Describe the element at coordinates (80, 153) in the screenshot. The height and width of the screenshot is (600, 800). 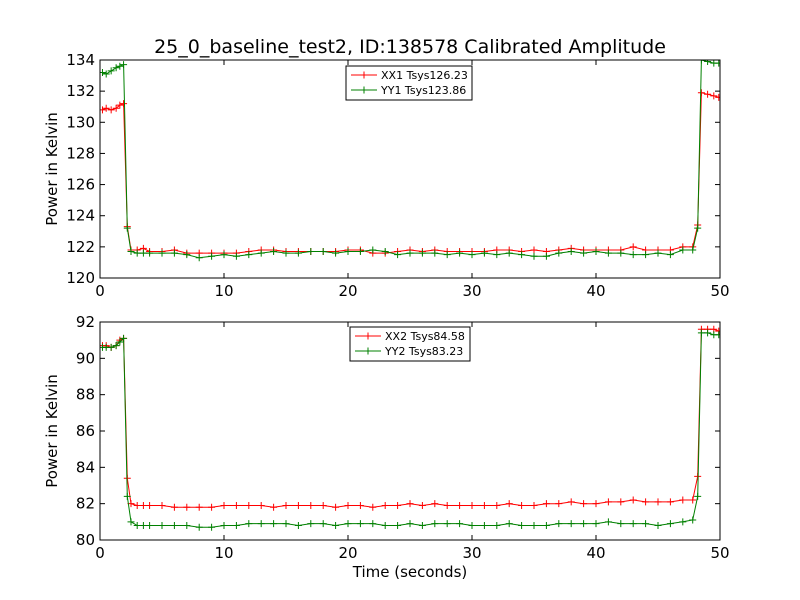
I see `y-tick-label: 128` at that location.